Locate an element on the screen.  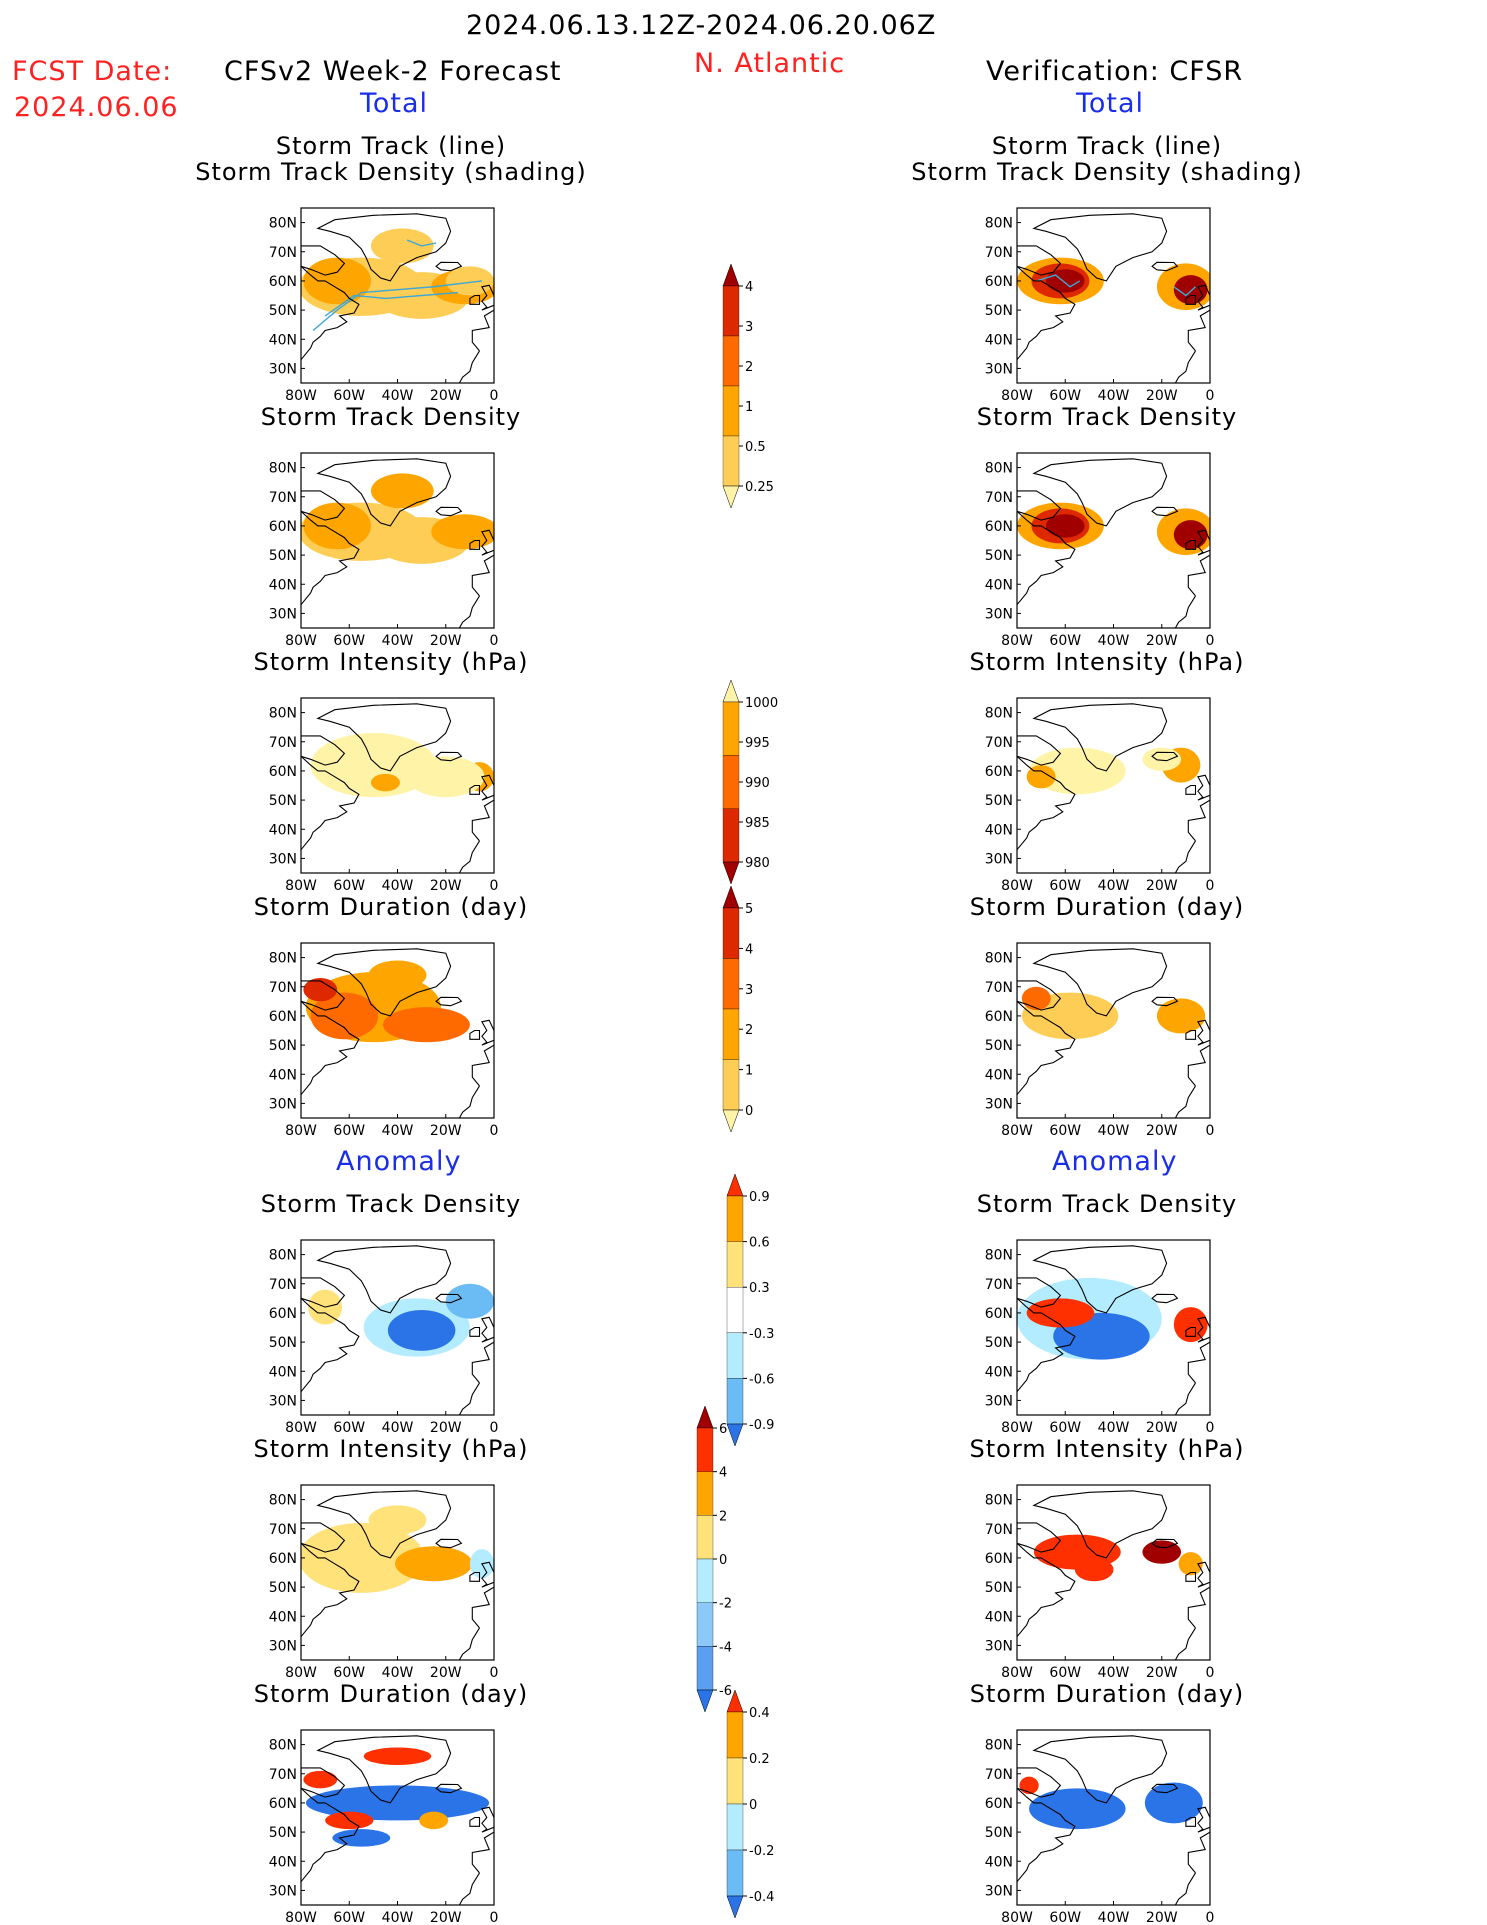
map-panel-verification-6: 80N 70N 60N 50N 40N 30N 80W 60W 40W 20W 0 is located at coordinates (1099, 1827).